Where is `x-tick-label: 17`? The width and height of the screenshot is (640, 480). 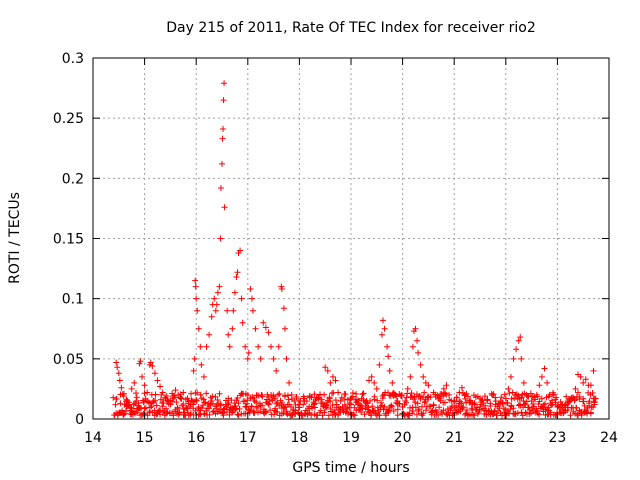
x-tick-label: 17 is located at coordinates (248, 438).